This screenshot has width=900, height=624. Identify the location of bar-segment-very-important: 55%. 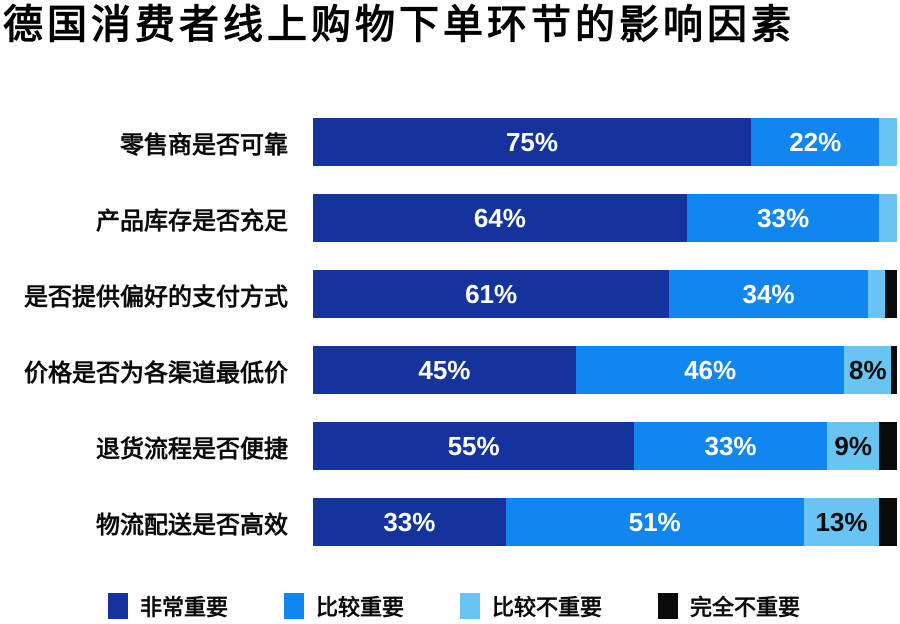
(474, 446).